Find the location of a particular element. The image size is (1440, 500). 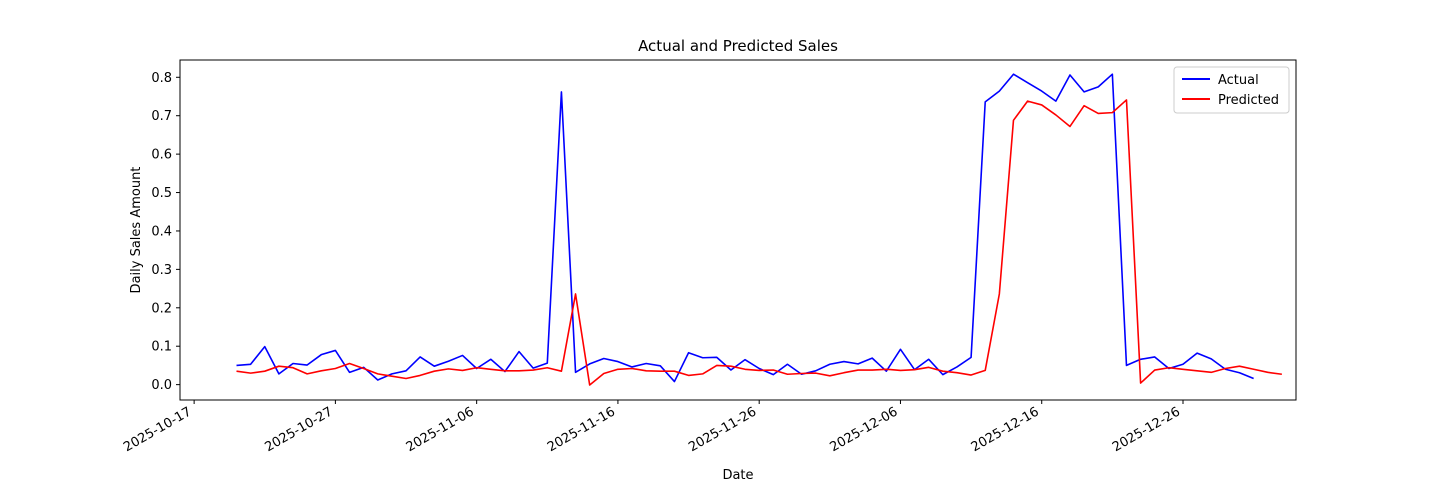

y-tick-label: 0.5 is located at coordinates (161, 193).